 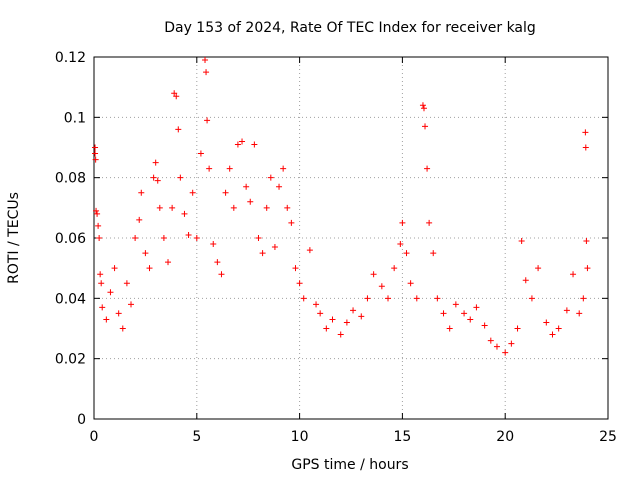 I want to click on x-tick-label: 15, so click(x=402, y=437).